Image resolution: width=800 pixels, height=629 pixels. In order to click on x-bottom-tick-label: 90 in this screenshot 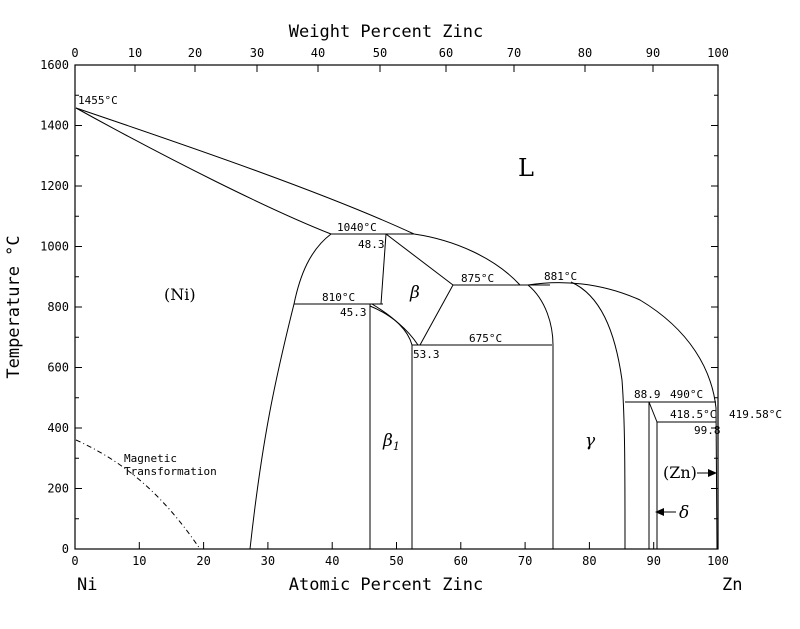, I will do `click(653, 561)`.